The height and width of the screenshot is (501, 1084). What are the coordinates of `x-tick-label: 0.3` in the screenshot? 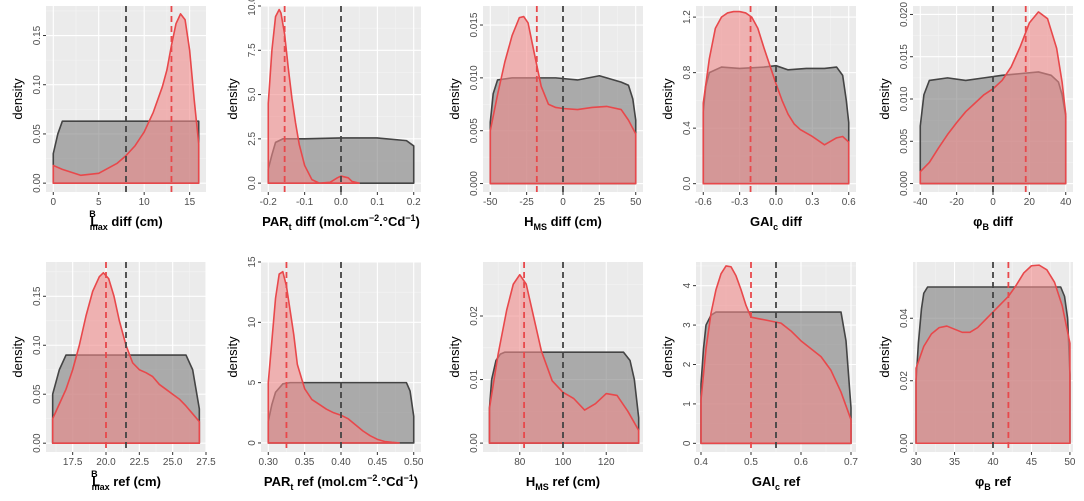 It's located at (812, 202).